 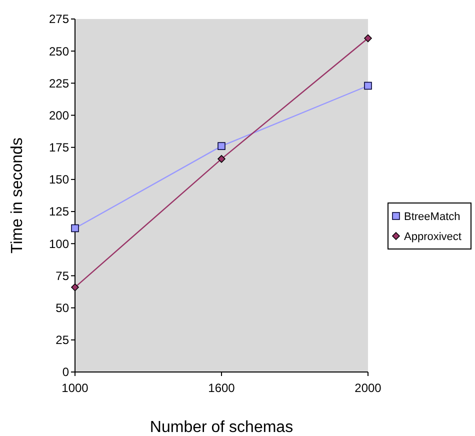 I want to click on y-tick-label: 0, so click(x=66, y=372).